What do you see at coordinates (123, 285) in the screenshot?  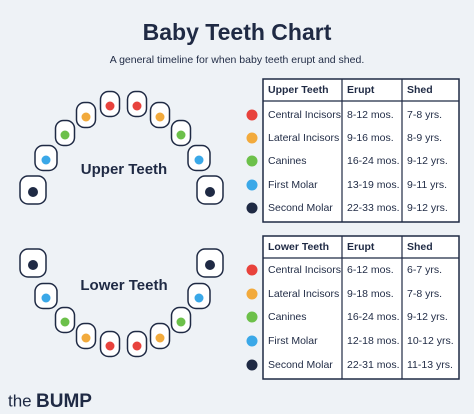 I see `lower-label: Lower Teeth` at bounding box center [123, 285].